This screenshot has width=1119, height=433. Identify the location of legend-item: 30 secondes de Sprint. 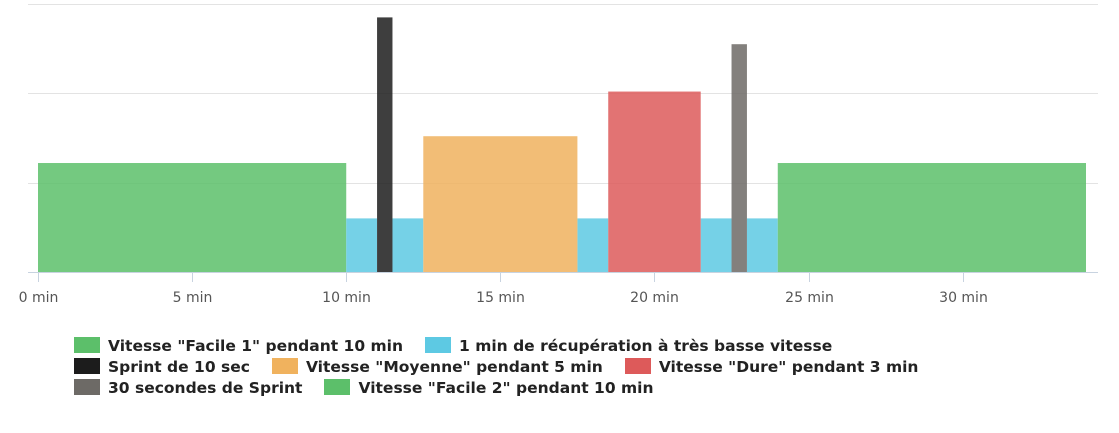
(188, 388).